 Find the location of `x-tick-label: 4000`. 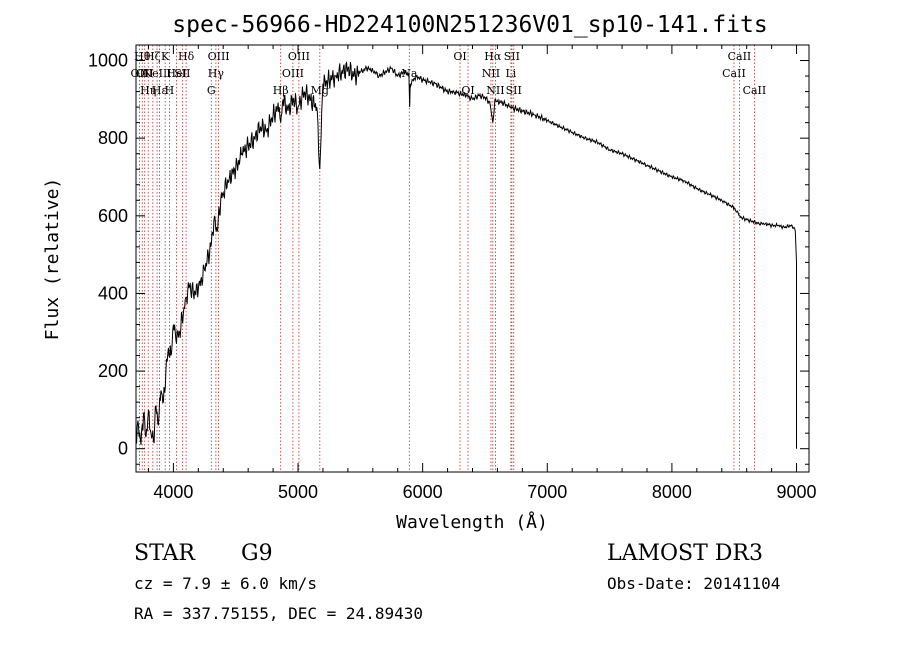

x-tick-label: 4000 is located at coordinates (173, 492).